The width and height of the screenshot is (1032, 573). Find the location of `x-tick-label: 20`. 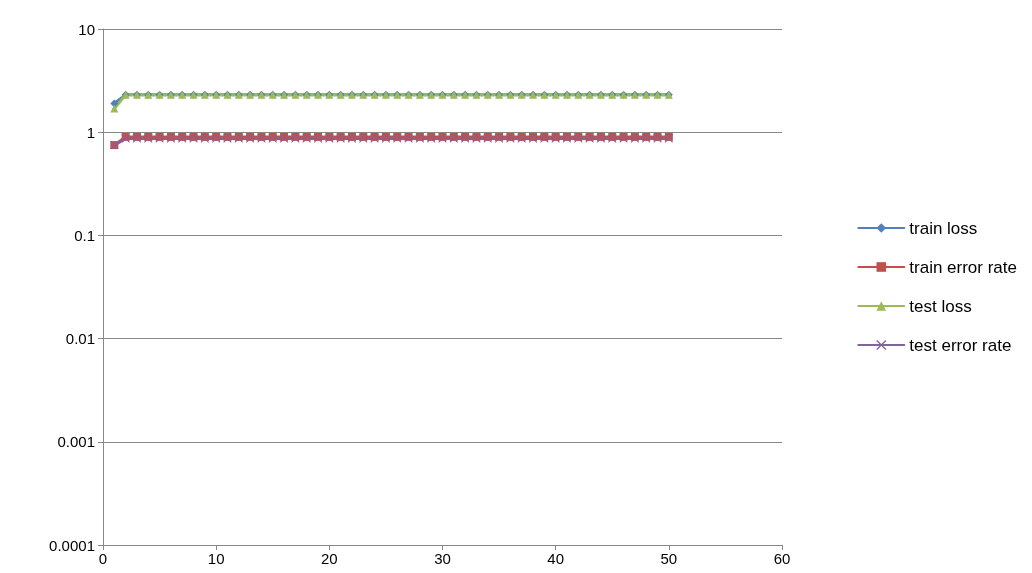

x-tick-label: 20 is located at coordinates (329, 558).